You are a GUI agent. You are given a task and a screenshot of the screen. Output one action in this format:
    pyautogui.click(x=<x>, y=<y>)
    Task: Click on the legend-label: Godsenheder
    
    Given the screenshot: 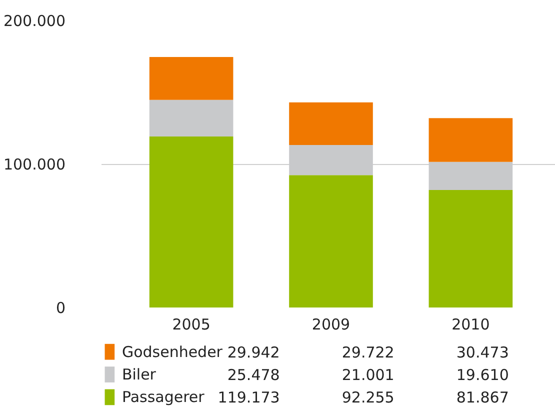 What is the action you would take?
    pyautogui.click(x=173, y=351)
    